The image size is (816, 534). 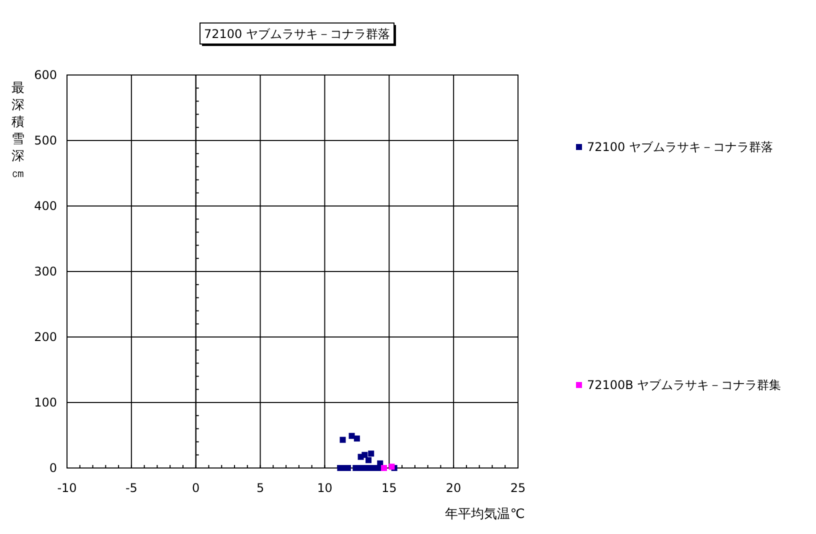 What do you see at coordinates (45, 403) in the screenshot?
I see `y-tick-label: 100` at bounding box center [45, 403].